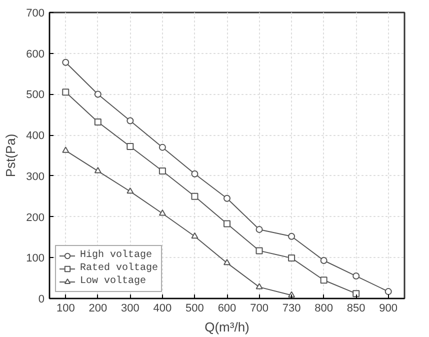  I want to click on x-tick-label: 100, so click(65, 308).